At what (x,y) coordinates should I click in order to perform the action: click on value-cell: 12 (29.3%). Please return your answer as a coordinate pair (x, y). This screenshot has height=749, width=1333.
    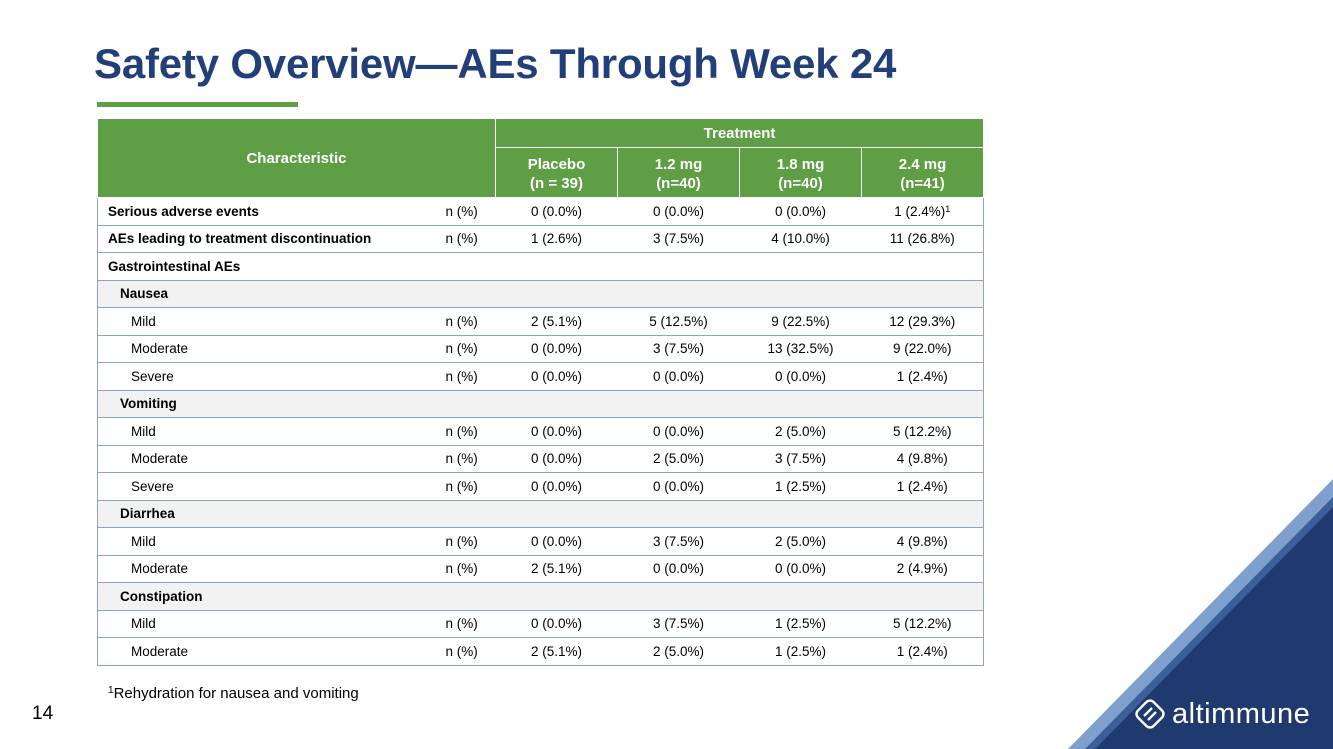
    Looking at the image, I should click on (923, 321).